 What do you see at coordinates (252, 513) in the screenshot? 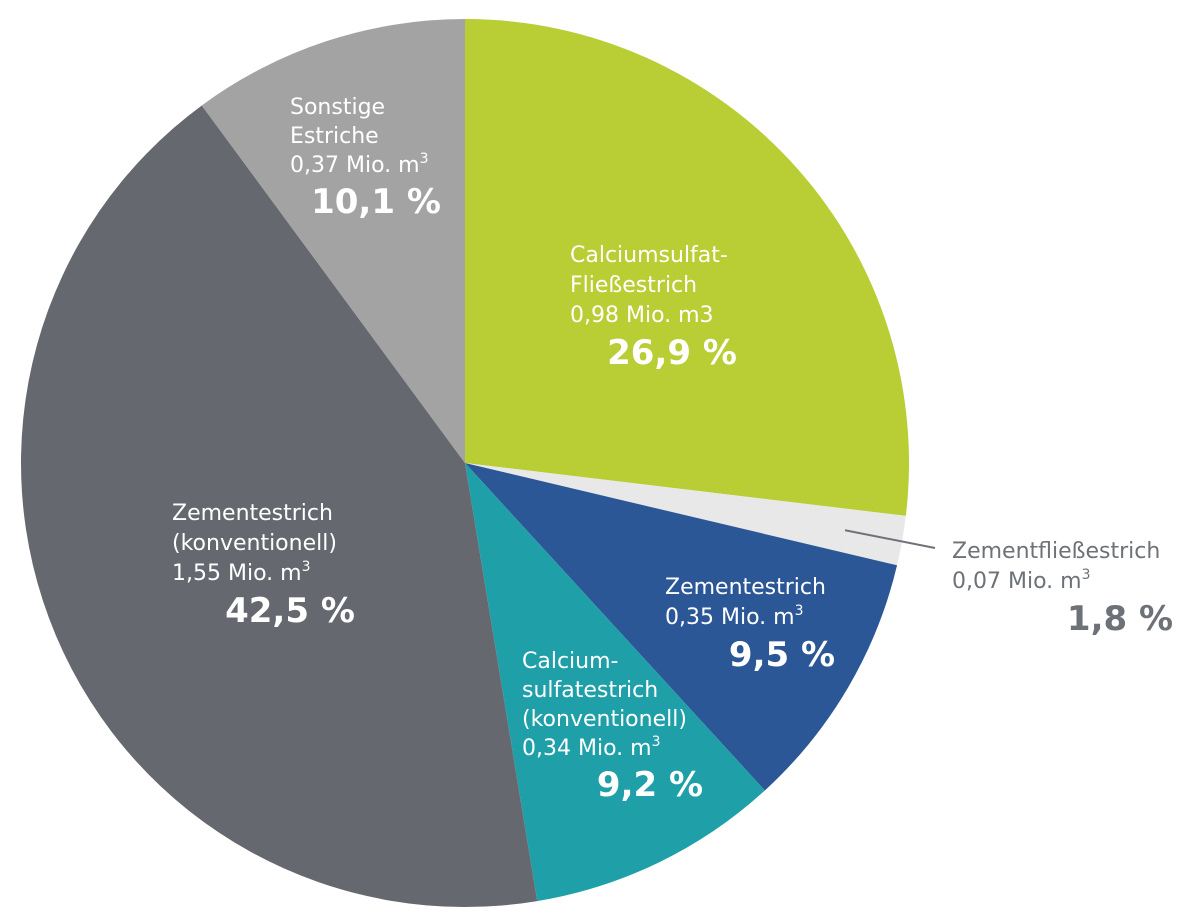
I see `slice-4-name-line-0: Zementestrich` at bounding box center [252, 513].